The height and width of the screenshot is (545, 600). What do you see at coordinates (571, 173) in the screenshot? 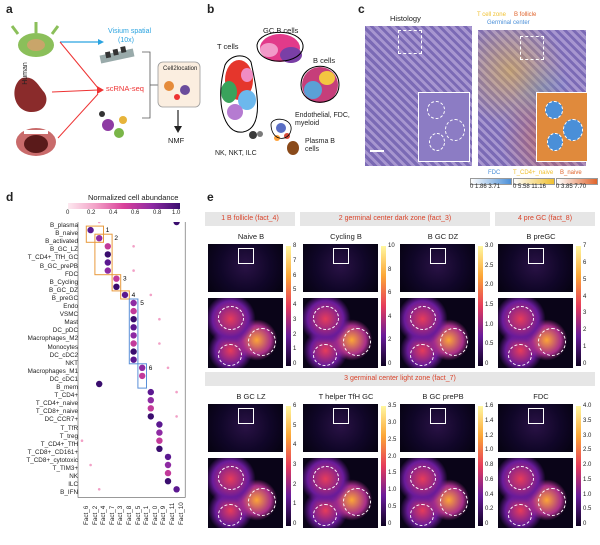
I see `scale-bnaive-name: B_naive` at bounding box center [571, 173].